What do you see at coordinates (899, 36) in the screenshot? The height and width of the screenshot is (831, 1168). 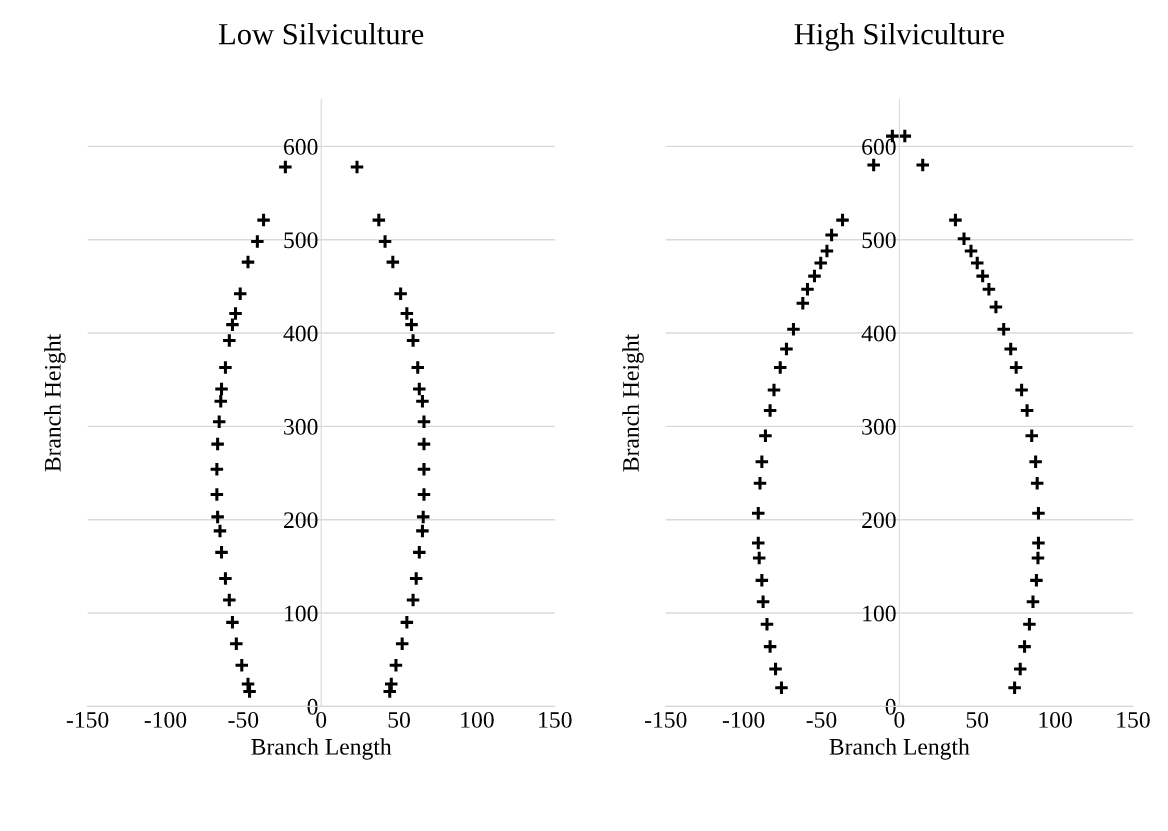 I see `chart-title: High Silviculture` at bounding box center [899, 36].